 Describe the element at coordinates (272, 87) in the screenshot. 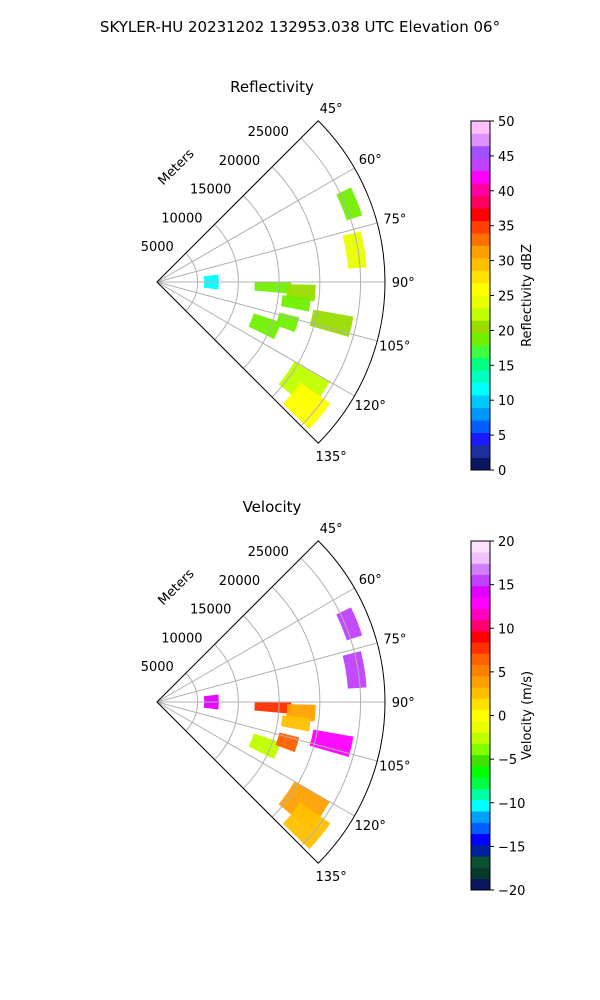

I see `panel-title: Reflectivity` at that location.